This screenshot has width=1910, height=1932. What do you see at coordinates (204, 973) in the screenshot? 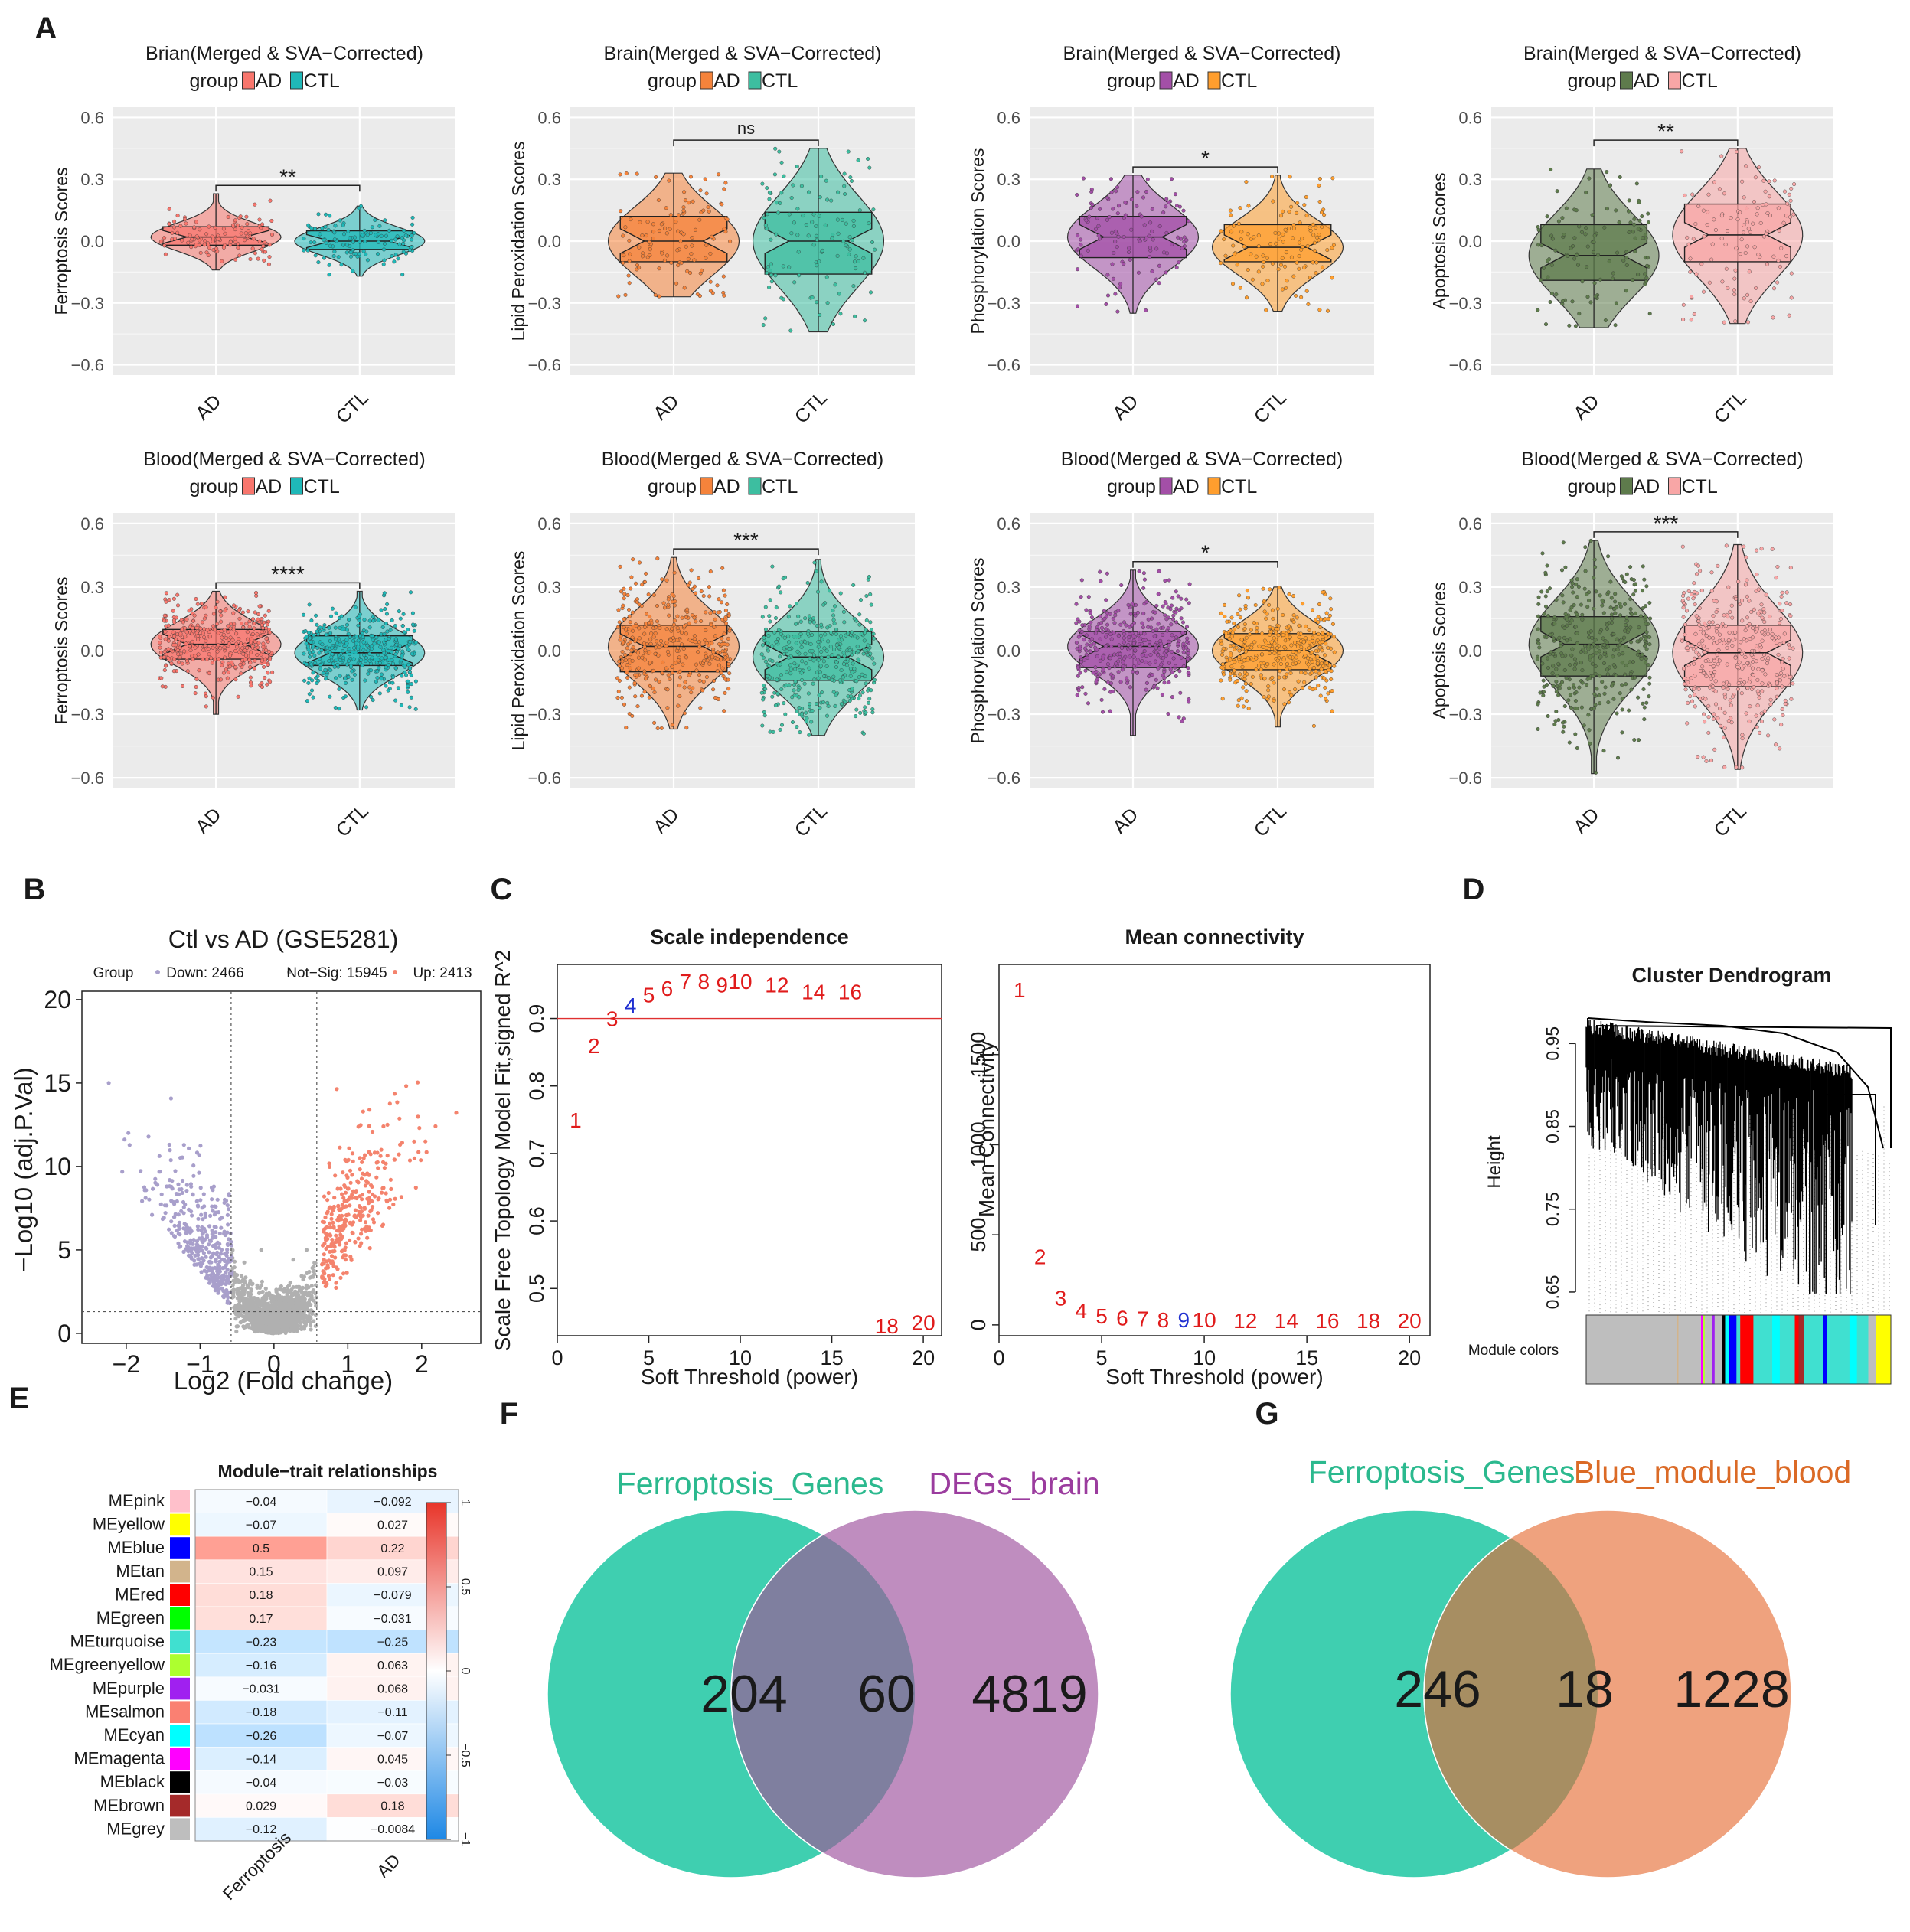
I see `legend-item: Down: 2466` at bounding box center [204, 973].